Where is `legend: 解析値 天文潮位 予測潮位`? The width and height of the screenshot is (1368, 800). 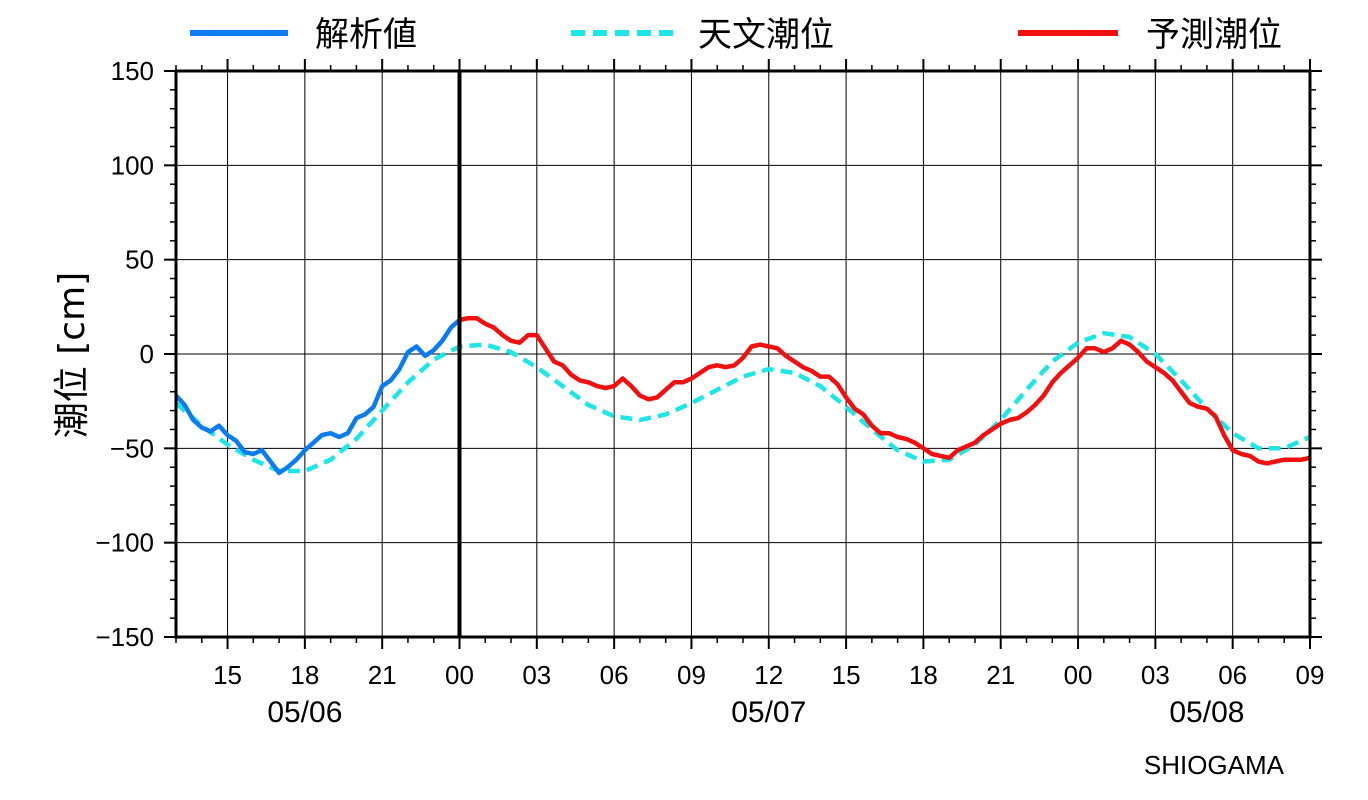 legend: 解析値 天文潮位 予測潮位 is located at coordinates (736, 35).